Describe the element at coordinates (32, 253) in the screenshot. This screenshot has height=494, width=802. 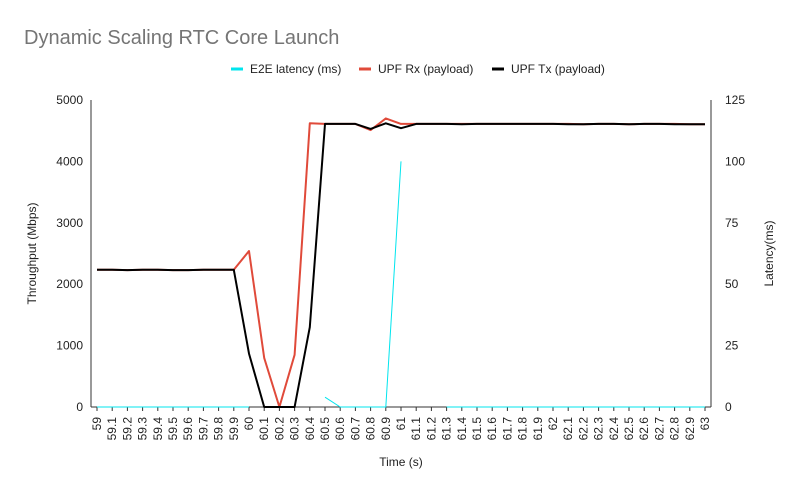
I see `y-axis-left-title: Throughput (Mbps)` at that location.